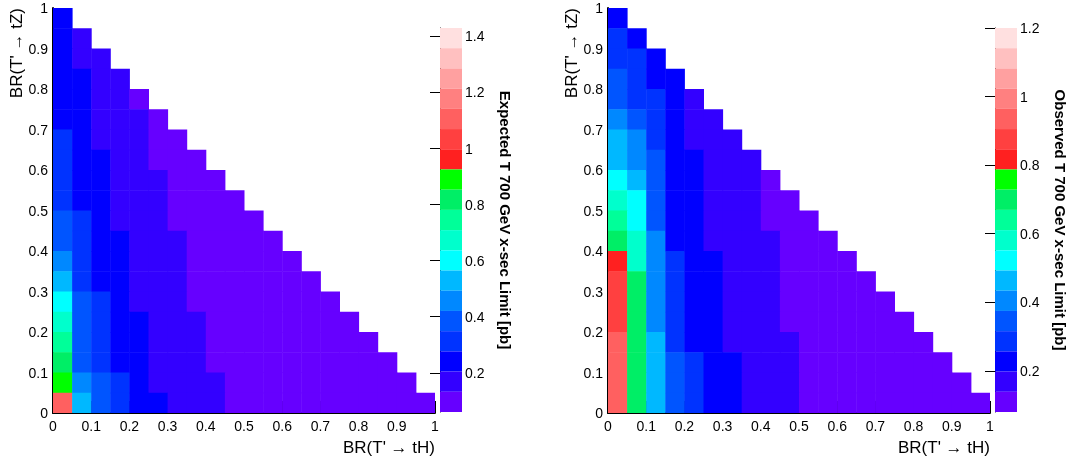 The height and width of the screenshot is (463, 1075). Describe the element at coordinates (505, 220) in the screenshot. I see `color-bar-title: Expected T 700 GeV x-sec Limit [pb]` at that location.